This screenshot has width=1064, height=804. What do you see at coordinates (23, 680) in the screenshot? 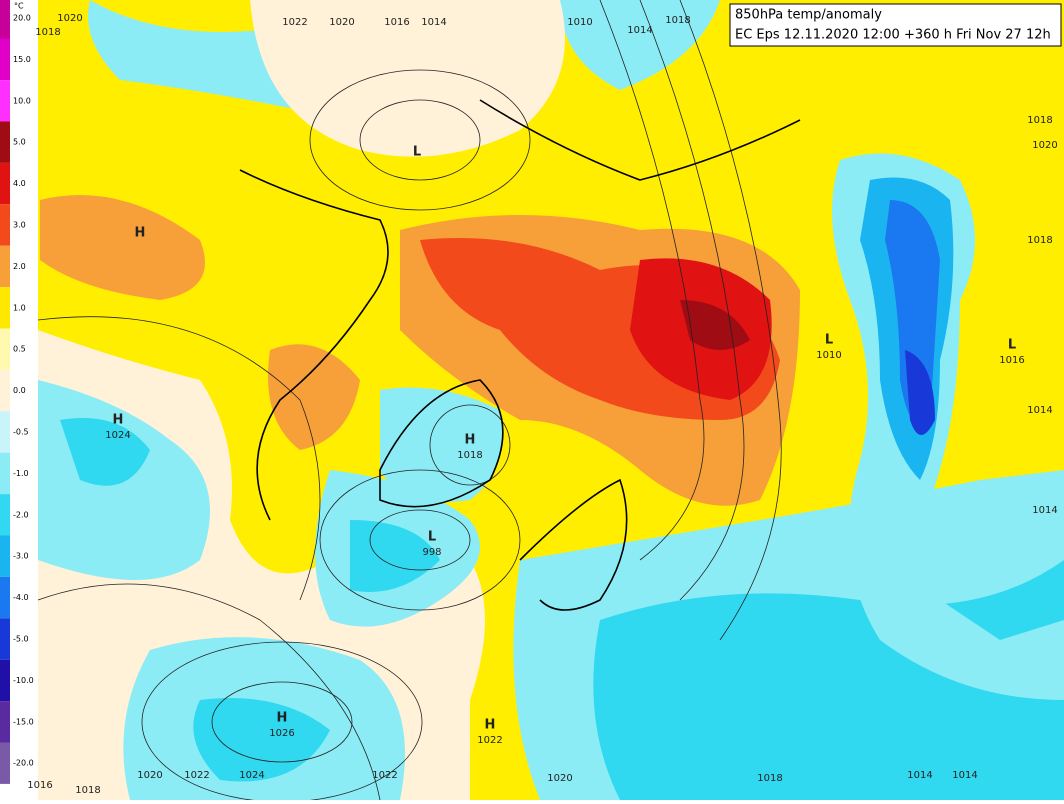
I see `legend-label: -10.0` at bounding box center [23, 680].